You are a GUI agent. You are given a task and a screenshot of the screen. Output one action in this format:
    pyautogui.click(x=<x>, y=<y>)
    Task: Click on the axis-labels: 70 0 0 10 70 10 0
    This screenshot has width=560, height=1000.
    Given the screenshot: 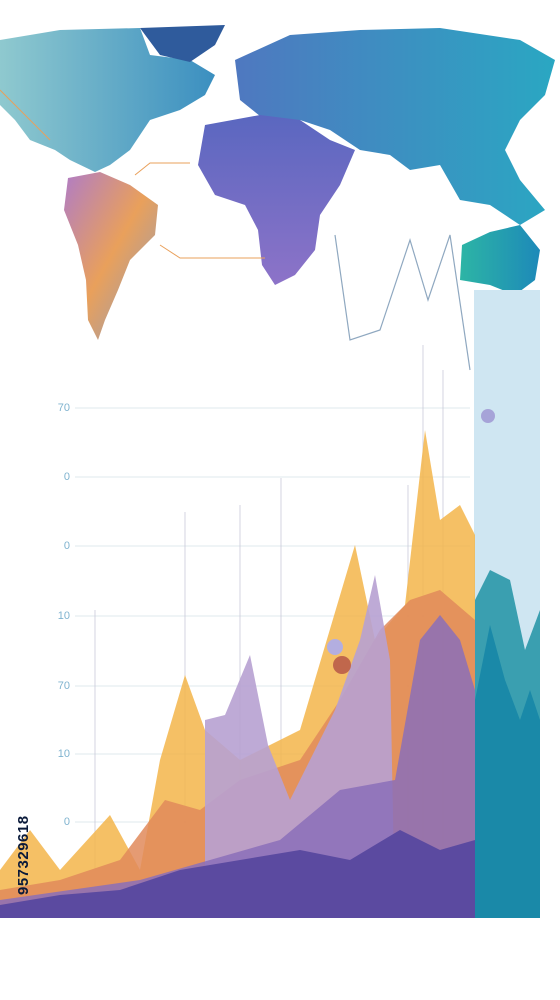 What is the action you would take?
    pyautogui.click(x=64, y=615)
    